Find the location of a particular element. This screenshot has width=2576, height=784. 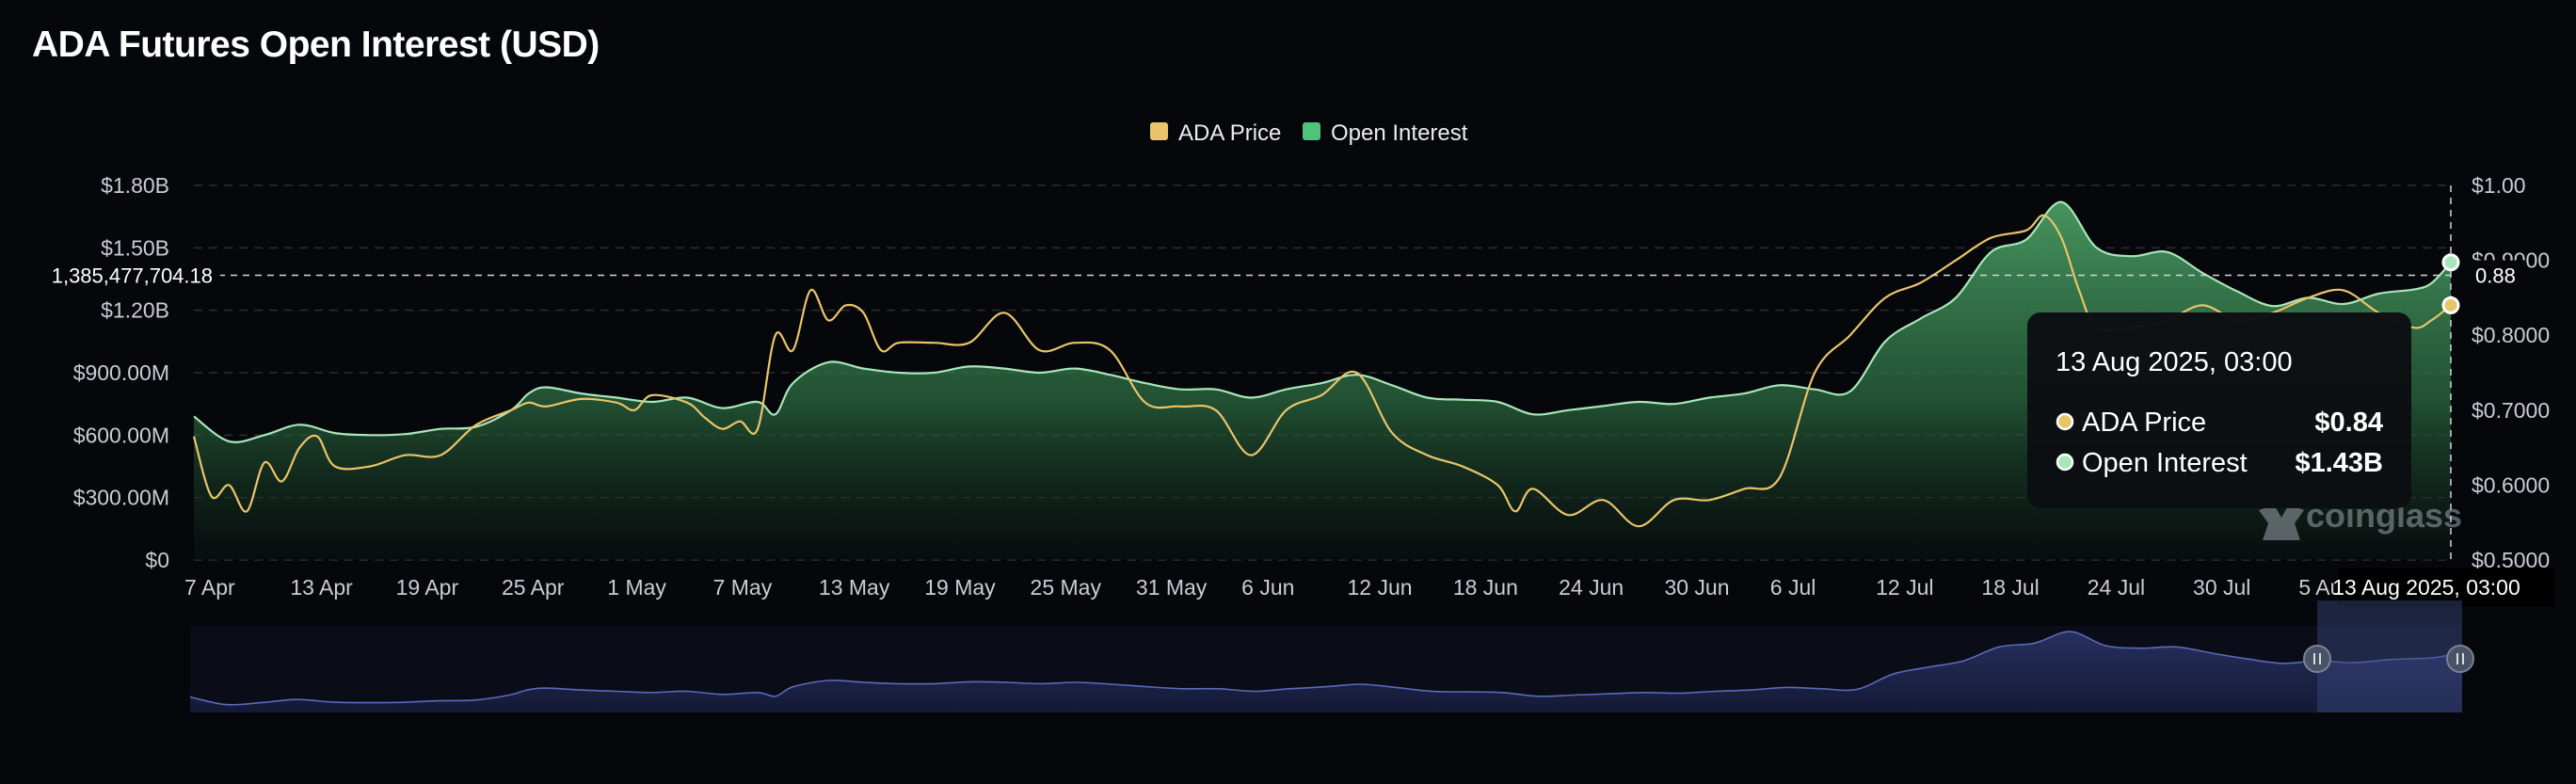

x-tick-label: 13 Apr is located at coordinates (321, 587).